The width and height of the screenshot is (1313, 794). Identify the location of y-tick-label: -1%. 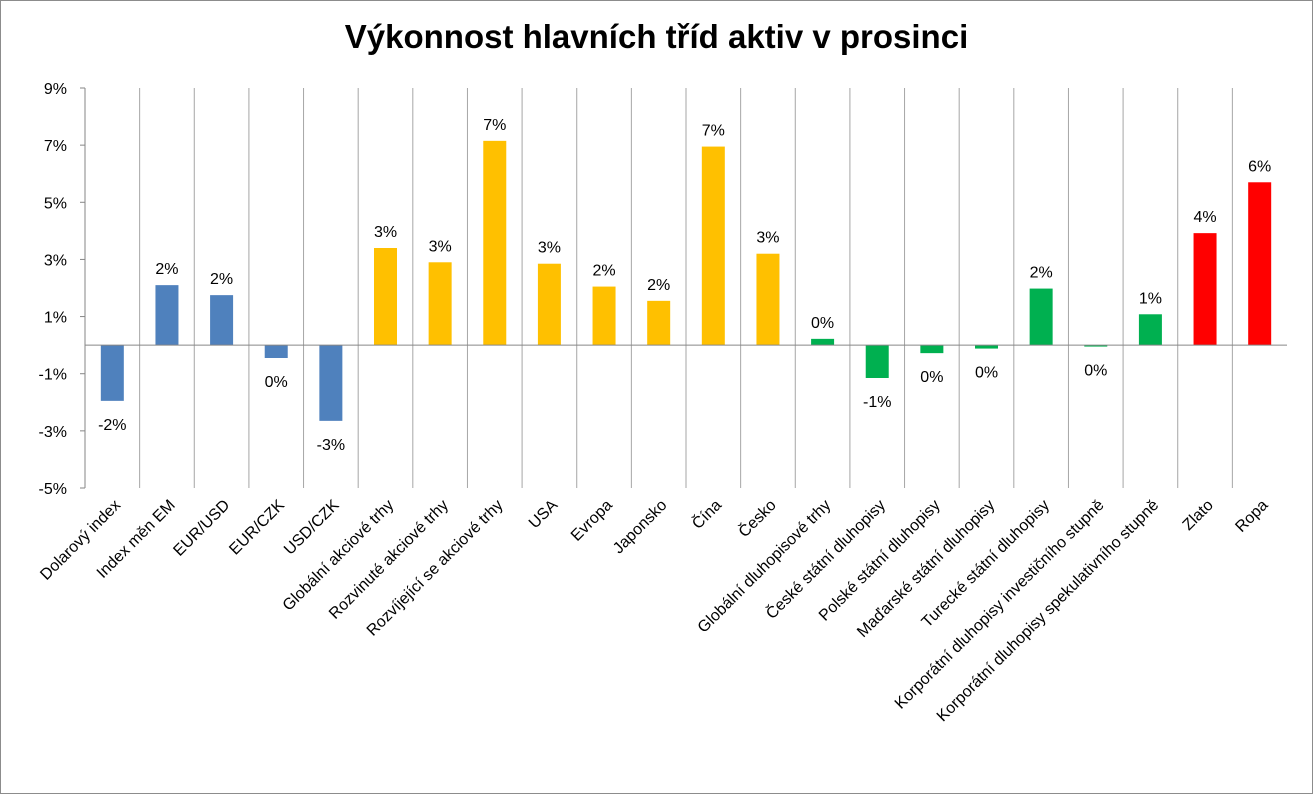
(53, 375).